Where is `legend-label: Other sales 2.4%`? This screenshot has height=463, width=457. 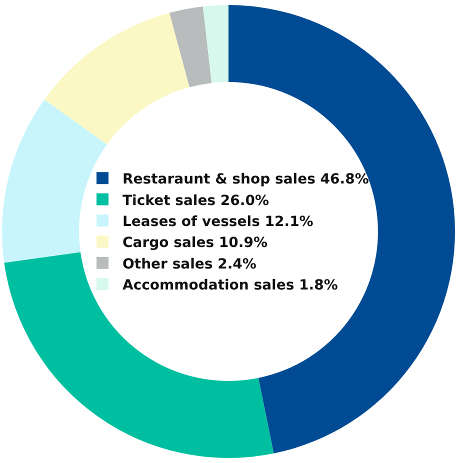 legend-label: Other sales 2.4% is located at coordinates (189, 264).